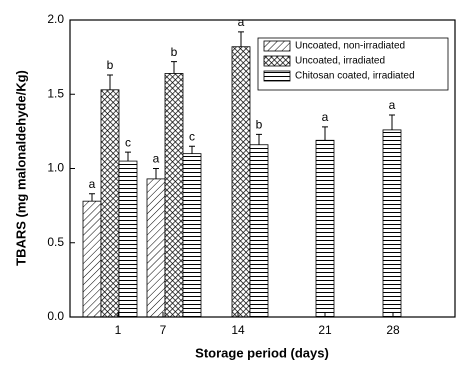 This screenshot has width=474, height=372. Describe the element at coordinates (238, 330) in the screenshot. I see `x-tick-label: 14` at that location.